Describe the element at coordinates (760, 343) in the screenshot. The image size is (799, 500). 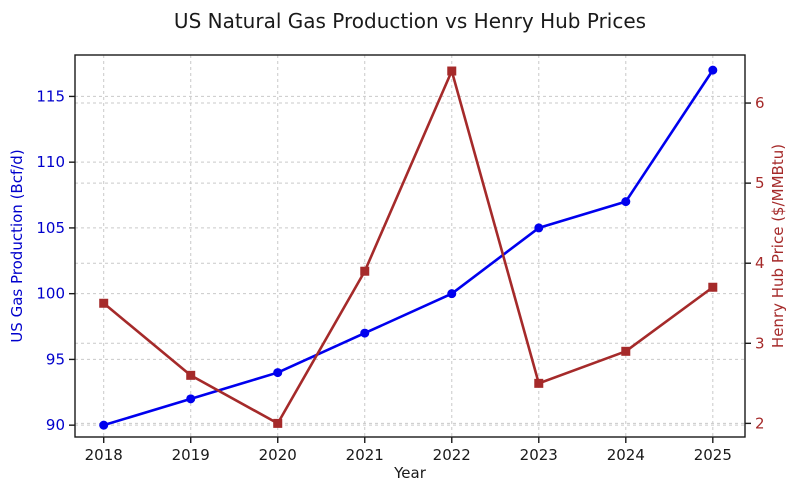
I see `right-tick-label: 3` at that location.